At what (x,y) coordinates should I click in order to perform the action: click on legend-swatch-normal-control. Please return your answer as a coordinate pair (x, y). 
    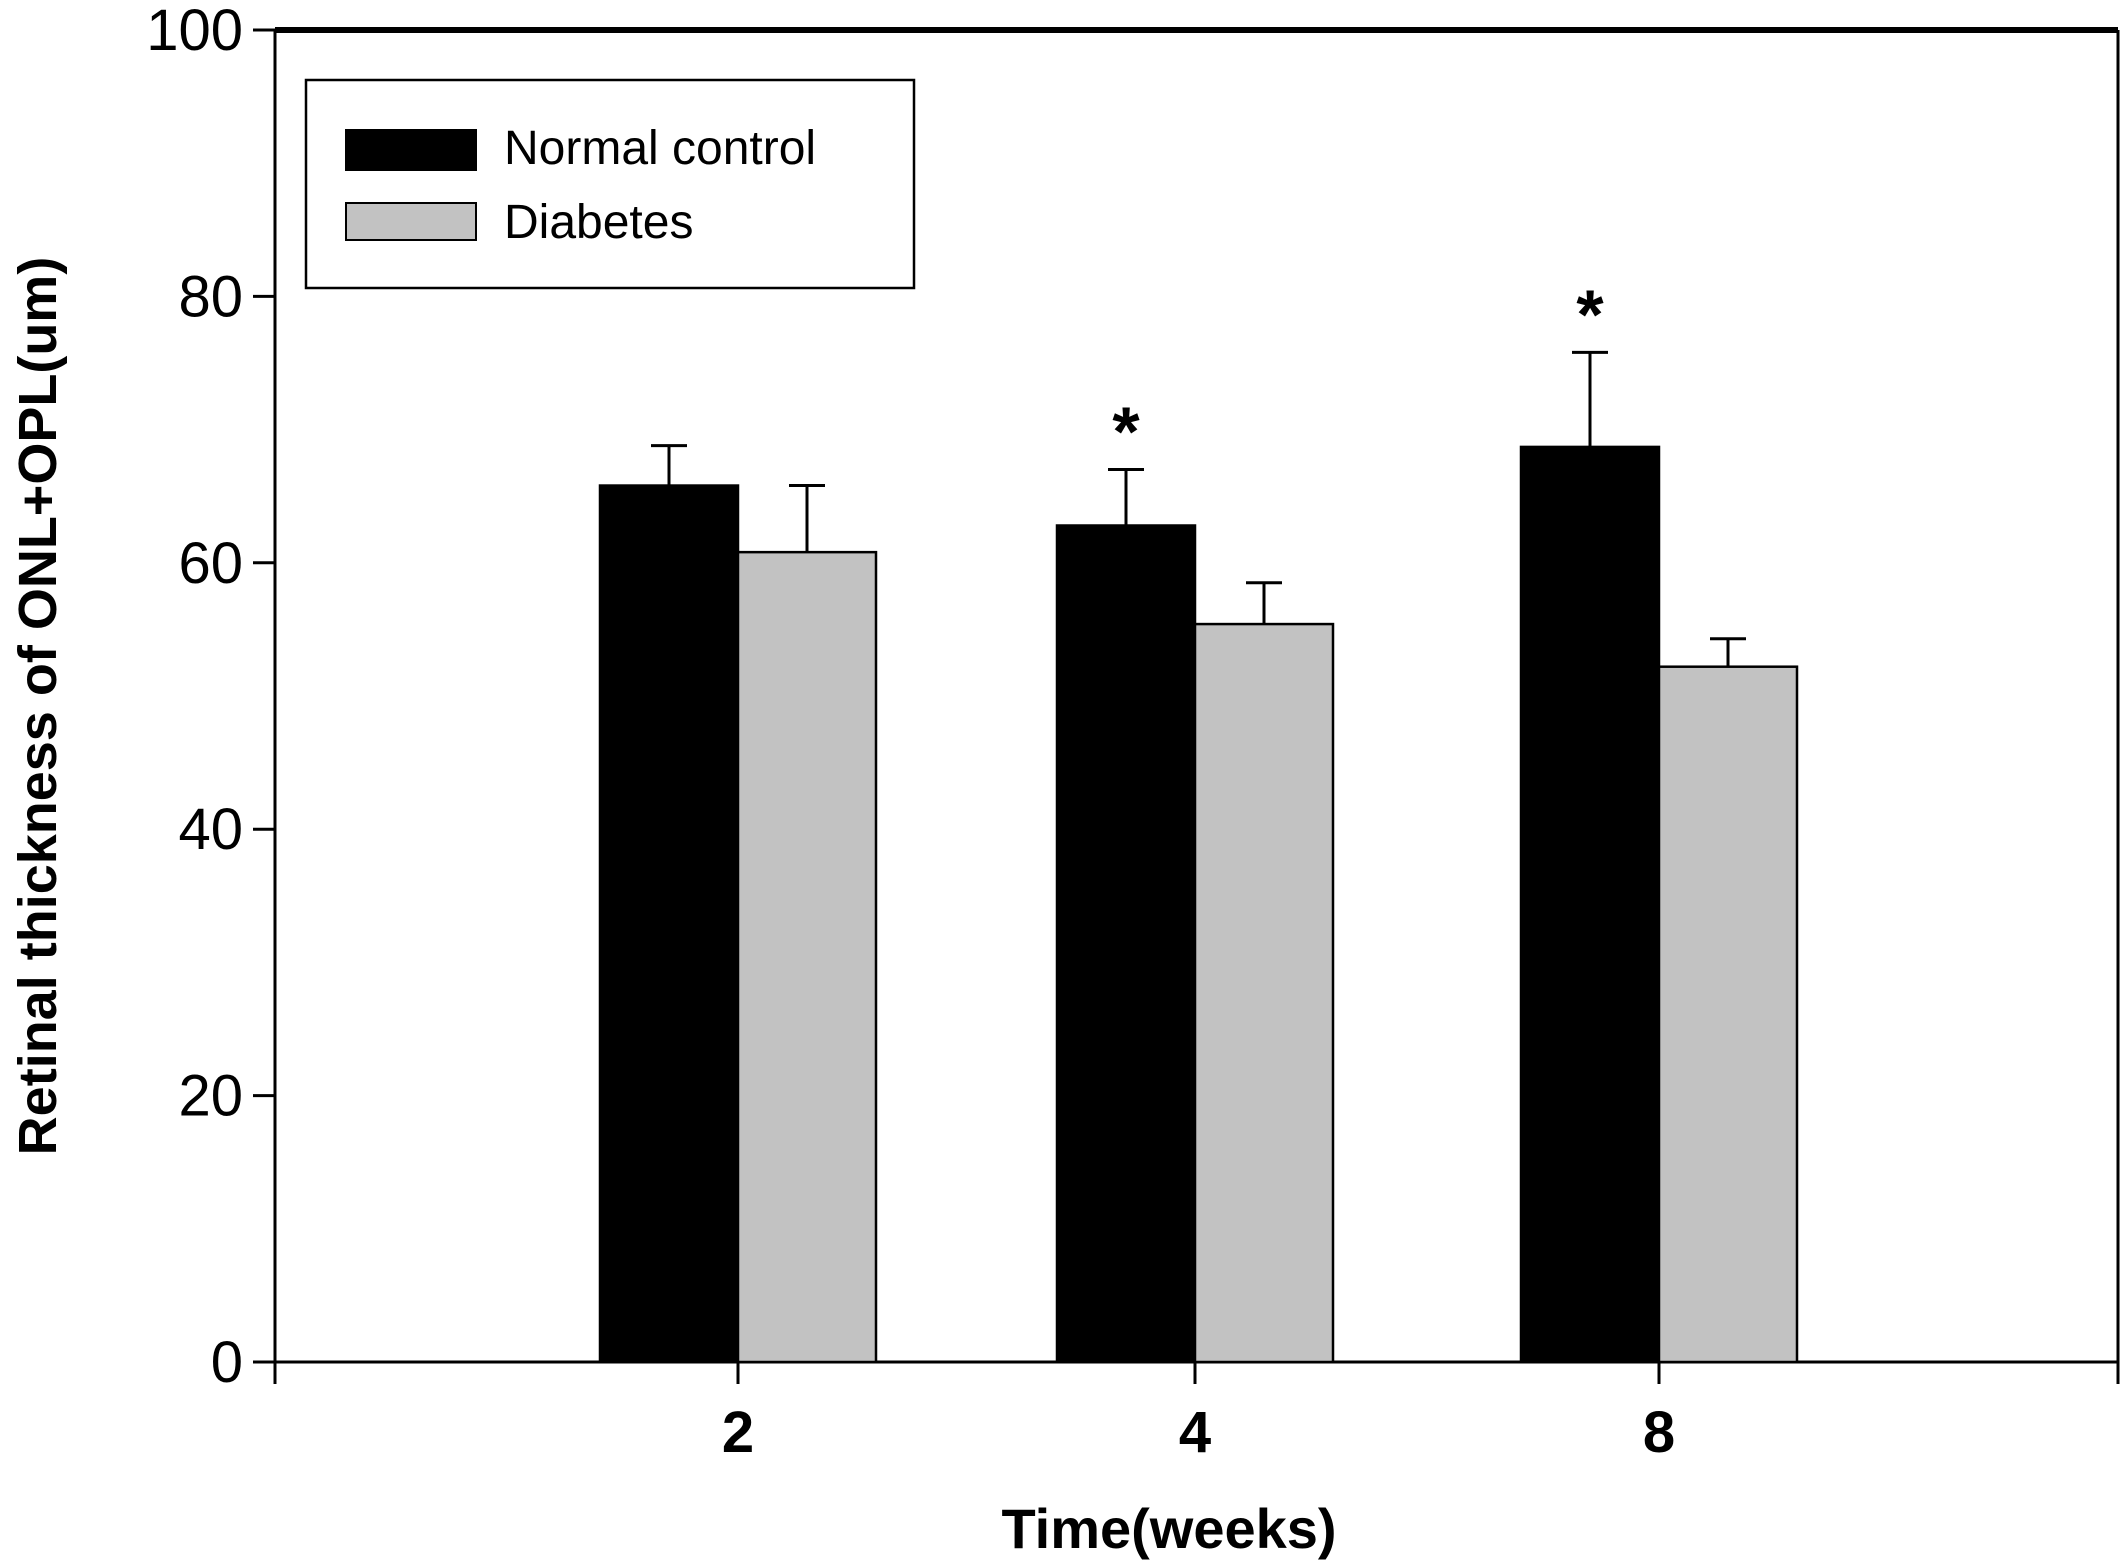
    Looking at the image, I should click on (411, 150).